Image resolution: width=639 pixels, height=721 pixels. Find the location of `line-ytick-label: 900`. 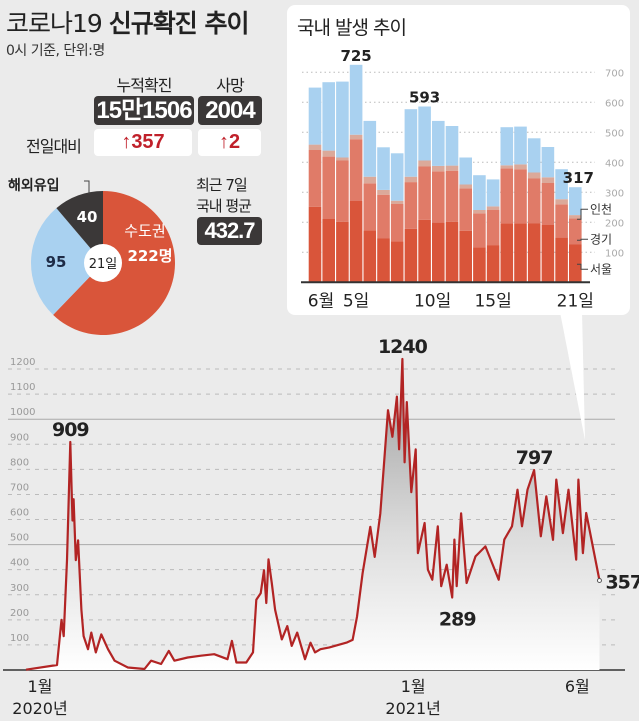

line-ytick-label: 900 is located at coordinates (19, 437).